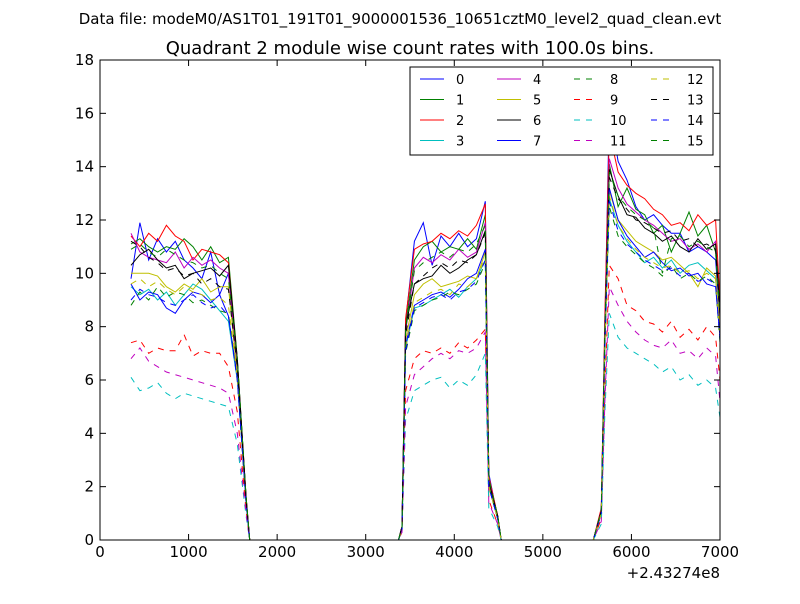 The width and height of the screenshot is (800, 604). Describe the element at coordinates (631, 552) in the screenshot. I see `x-tick-label: 6000` at that location.